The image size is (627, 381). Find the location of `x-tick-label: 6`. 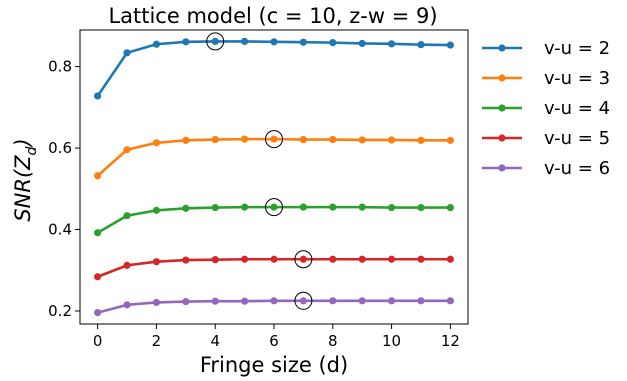

x-tick-label: 6 is located at coordinates (274, 341).